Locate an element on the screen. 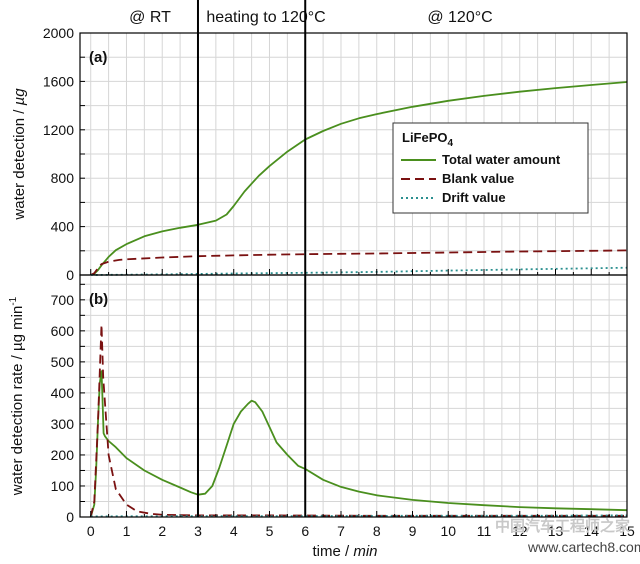 The width and height of the screenshot is (640, 564). x-tick-label: 6 is located at coordinates (305, 531).